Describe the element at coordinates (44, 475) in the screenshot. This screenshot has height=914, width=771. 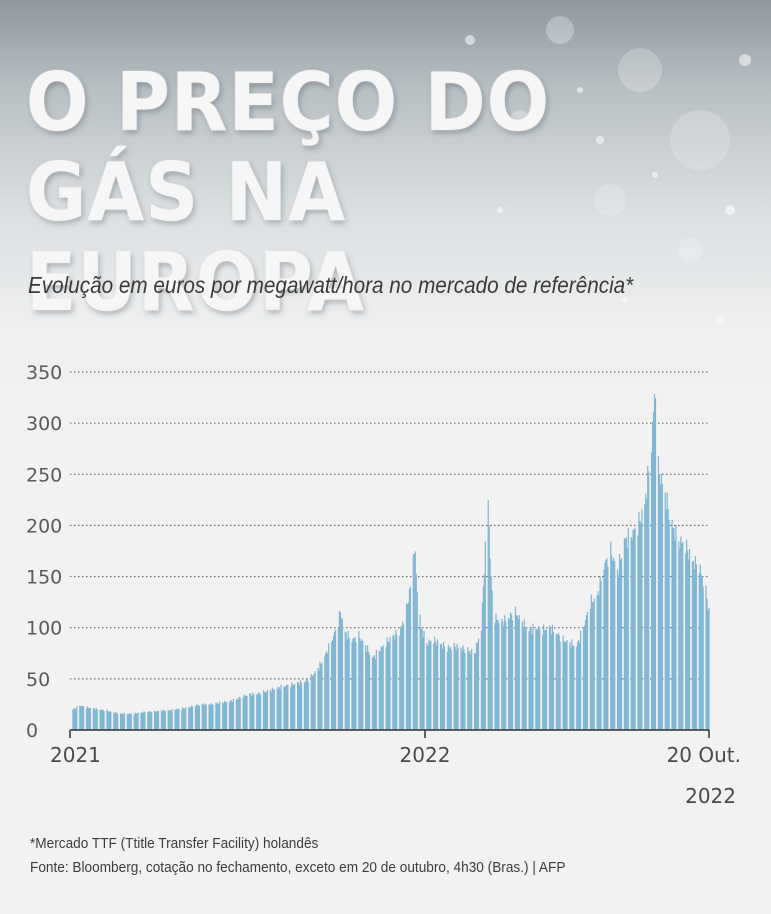
I see `y-tick-label: 250` at that location.